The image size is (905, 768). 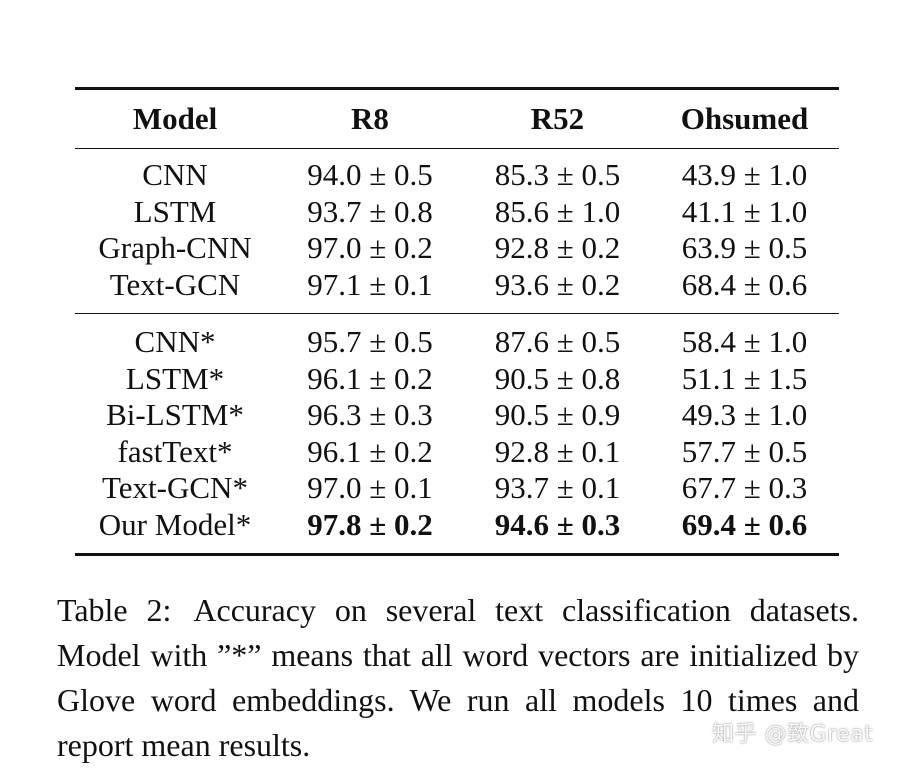 I want to click on header-r8: R8, so click(x=370, y=118).